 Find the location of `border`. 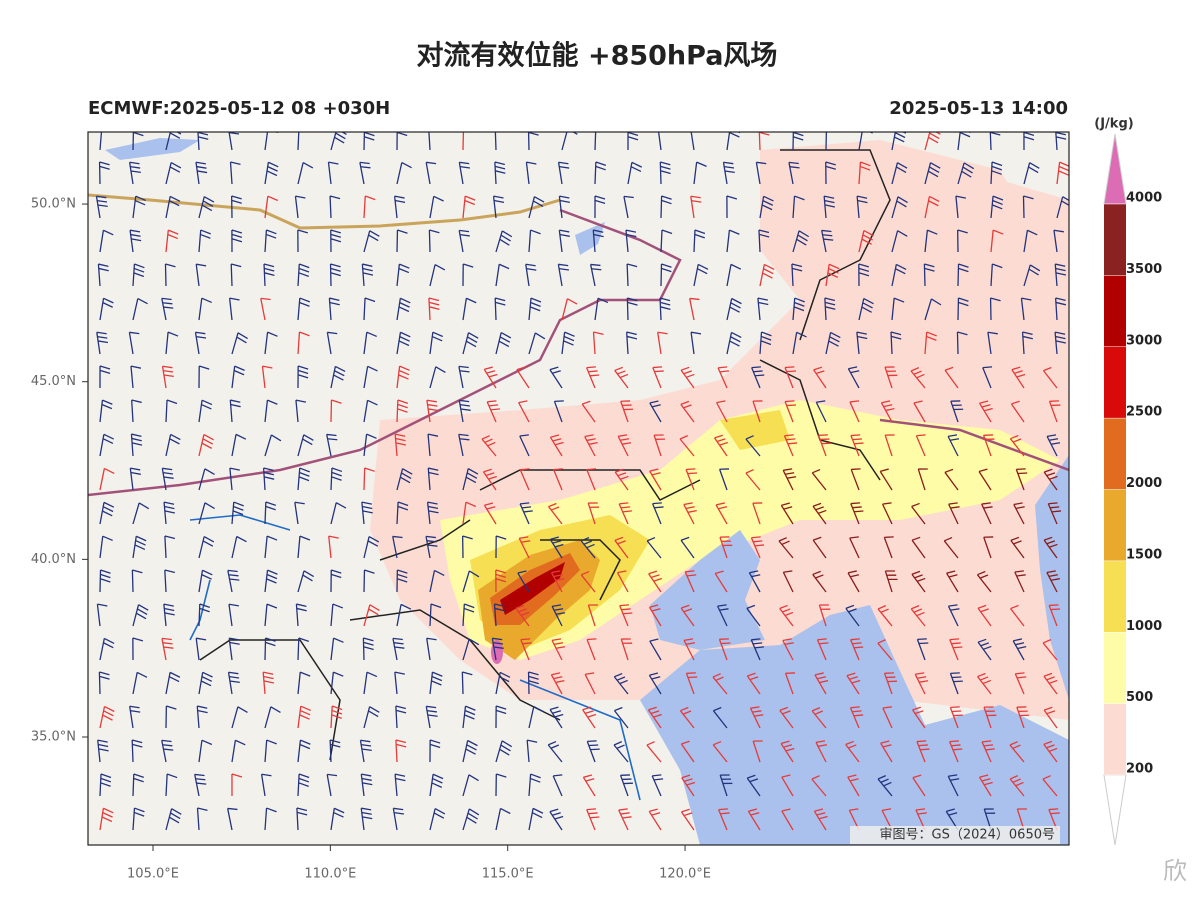

border is located at coordinates (324, 211).